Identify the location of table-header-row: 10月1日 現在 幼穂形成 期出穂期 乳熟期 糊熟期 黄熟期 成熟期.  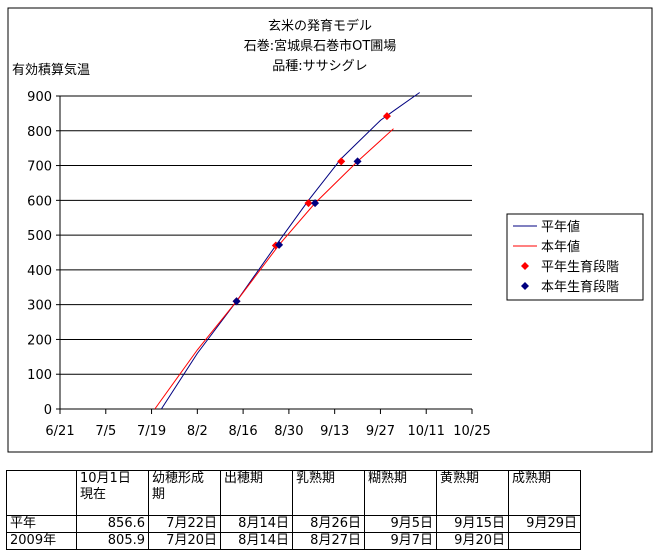
(293, 493).